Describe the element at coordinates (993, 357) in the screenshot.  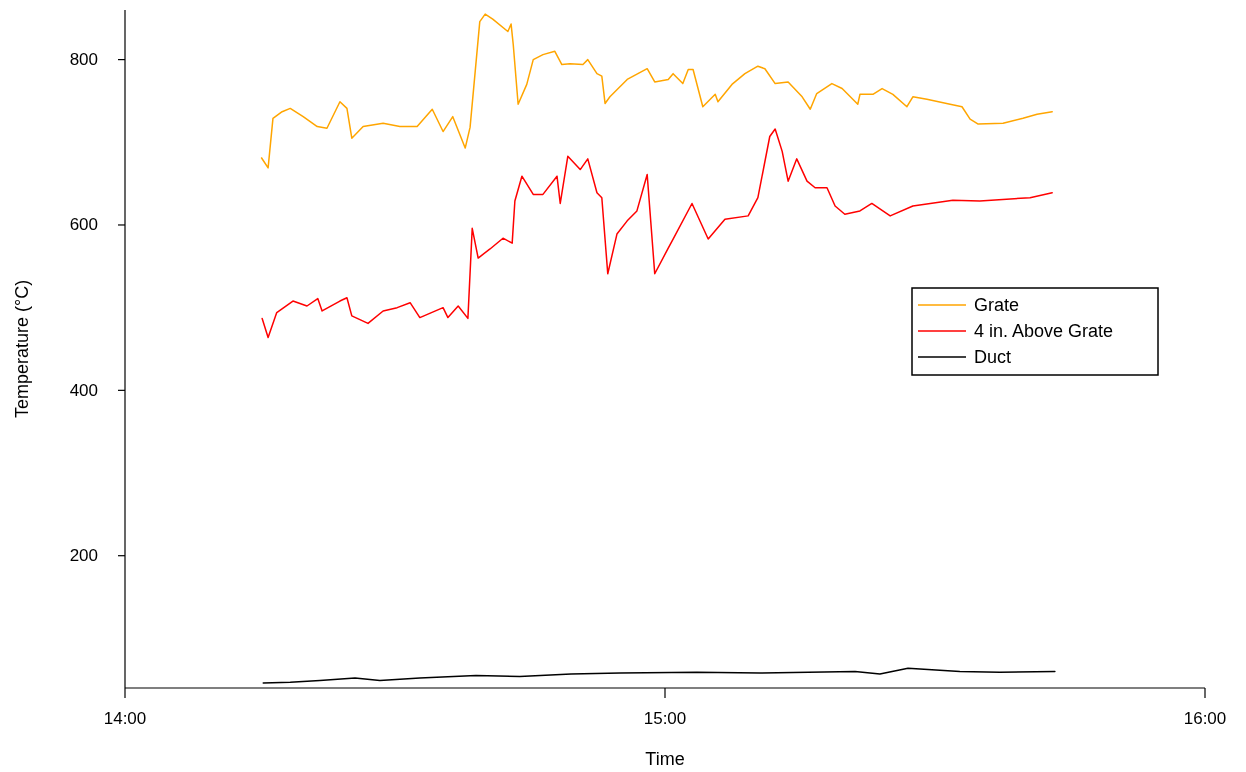
I see `legend-label: Duct` at that location.